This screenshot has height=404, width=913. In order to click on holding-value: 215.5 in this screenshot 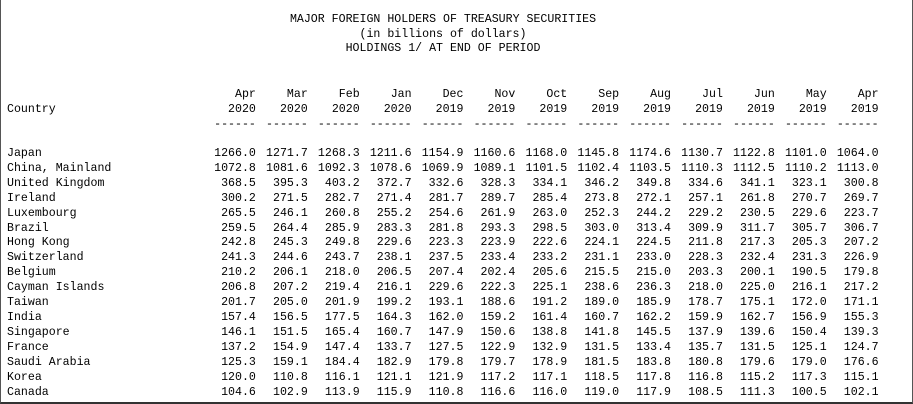, I will do `click(602, 273)`.